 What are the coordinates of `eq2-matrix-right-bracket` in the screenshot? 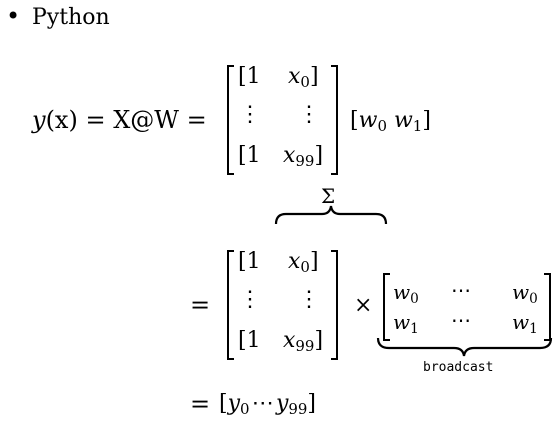 It's located at (334, 305).